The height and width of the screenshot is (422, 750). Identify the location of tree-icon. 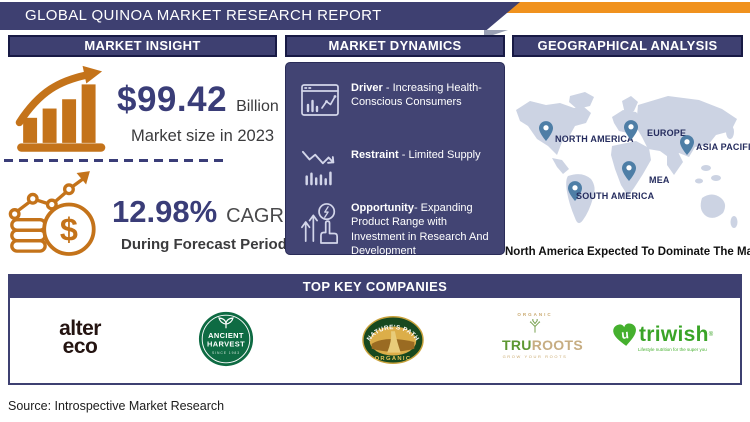
(535, 326).